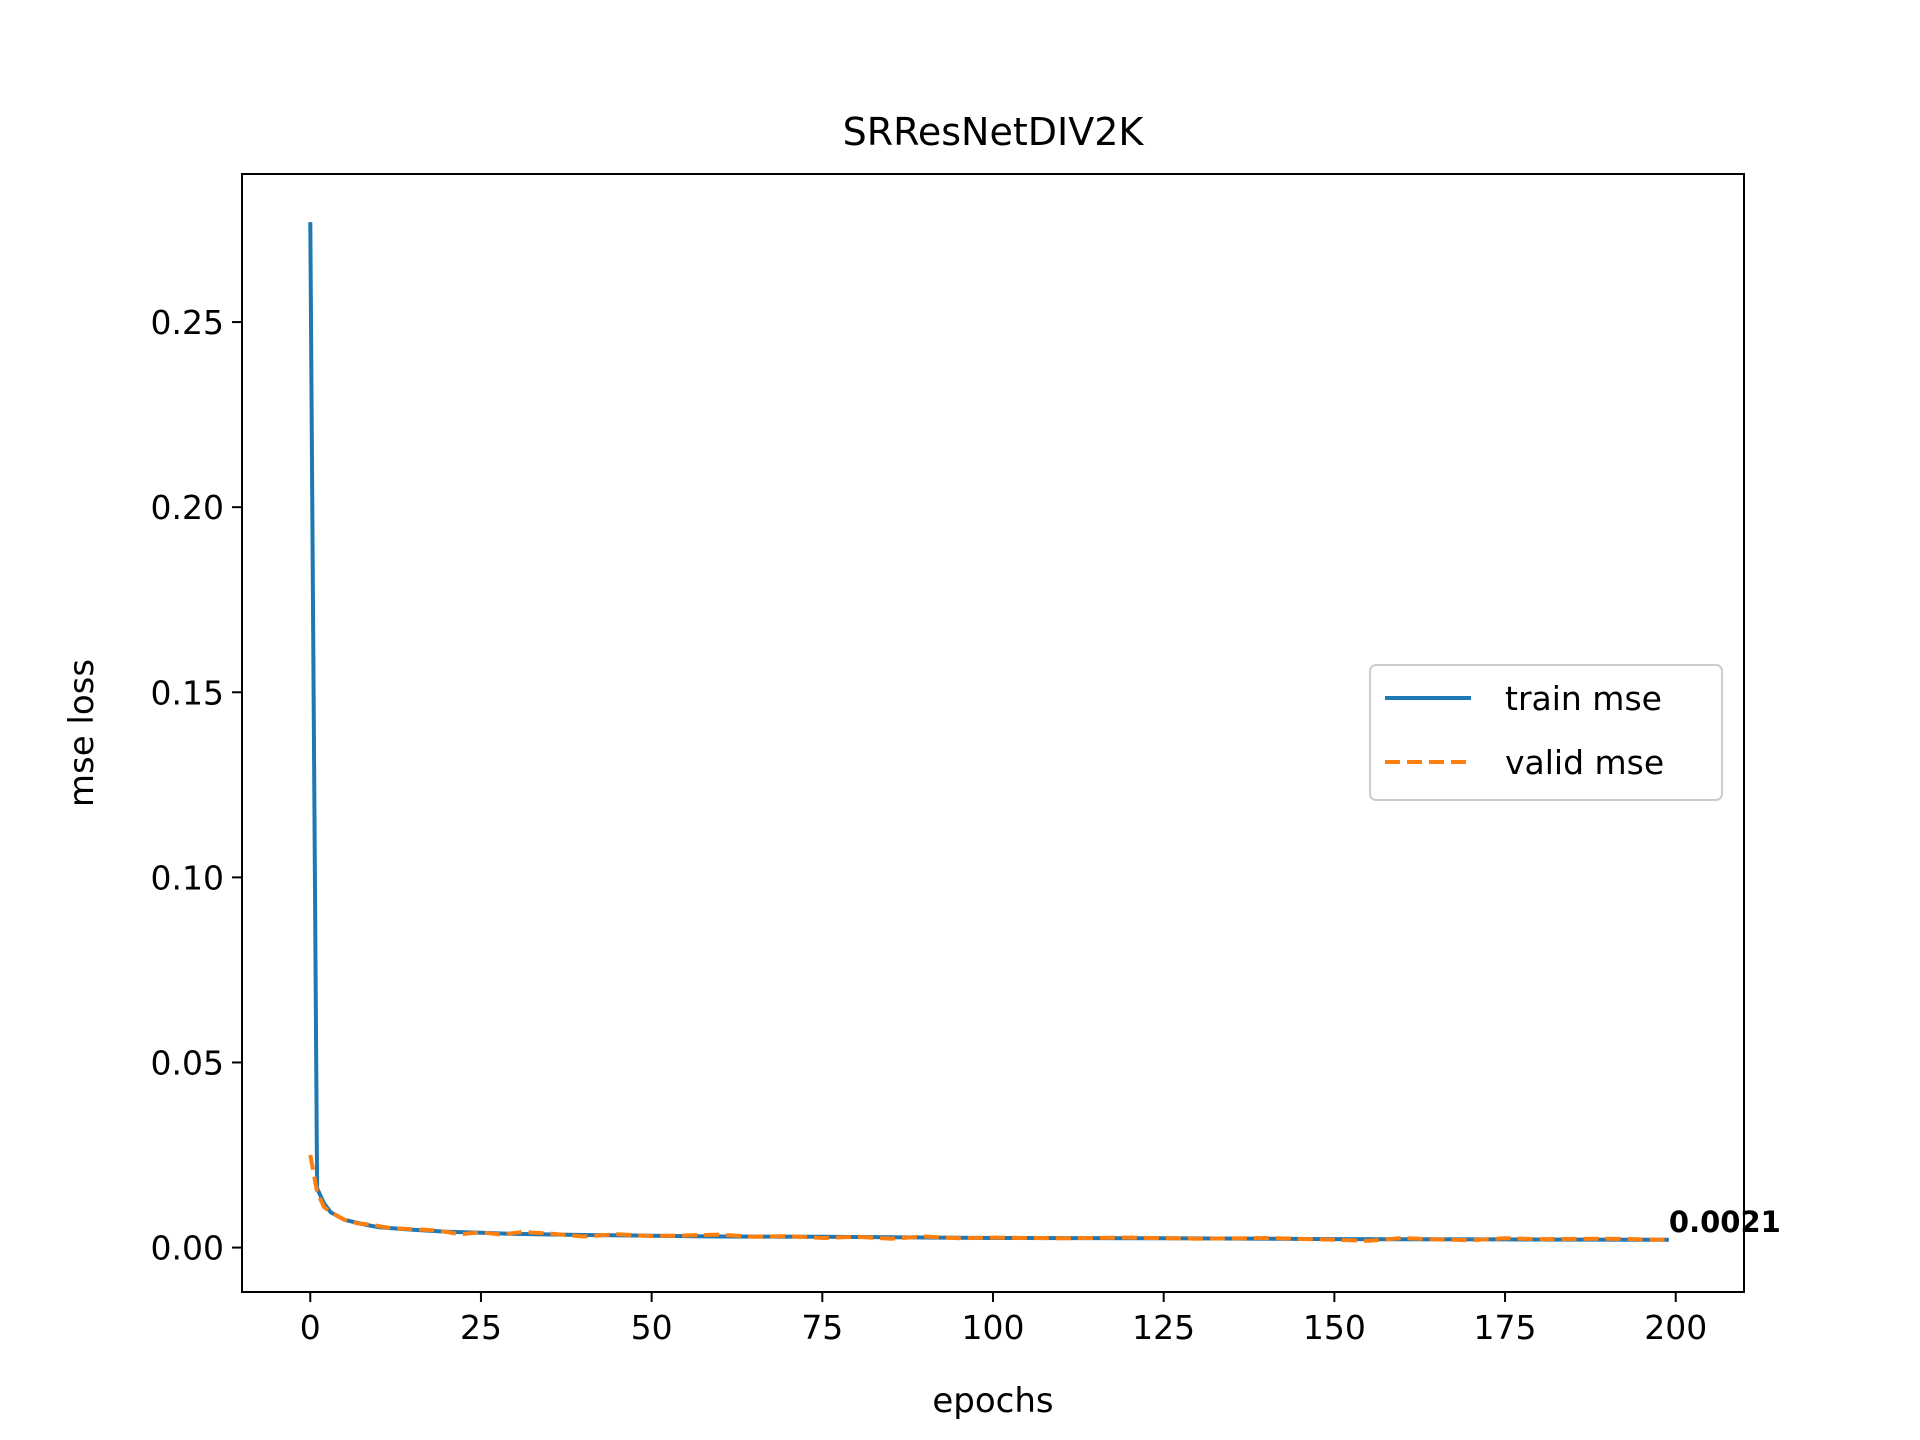 This screenshot has width=1920, height=1440. I want to click on series-line-valid, so click(988, 1198).